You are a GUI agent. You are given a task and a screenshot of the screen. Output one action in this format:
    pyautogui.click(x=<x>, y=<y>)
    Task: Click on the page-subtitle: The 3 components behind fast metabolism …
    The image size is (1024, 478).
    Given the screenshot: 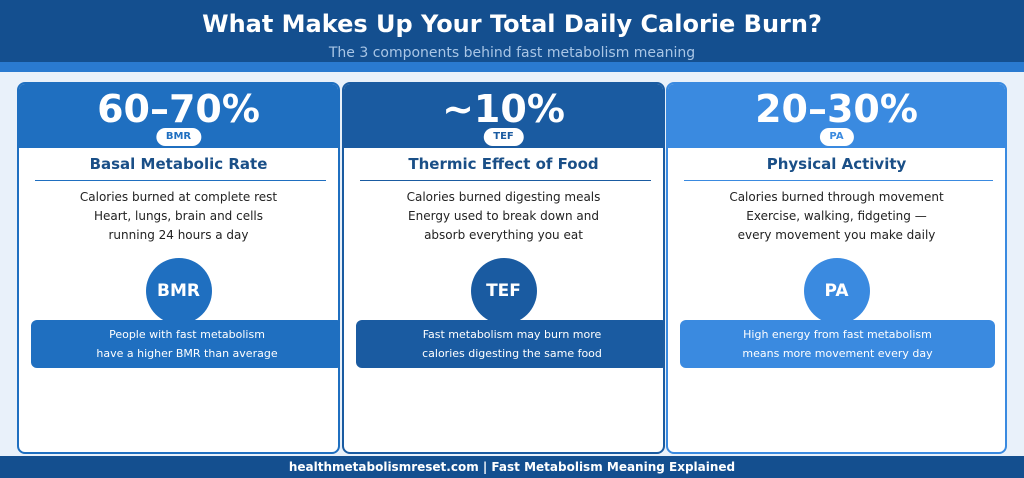 What is the action you would take?
    pyautogui.click(x=512, y=53)
    